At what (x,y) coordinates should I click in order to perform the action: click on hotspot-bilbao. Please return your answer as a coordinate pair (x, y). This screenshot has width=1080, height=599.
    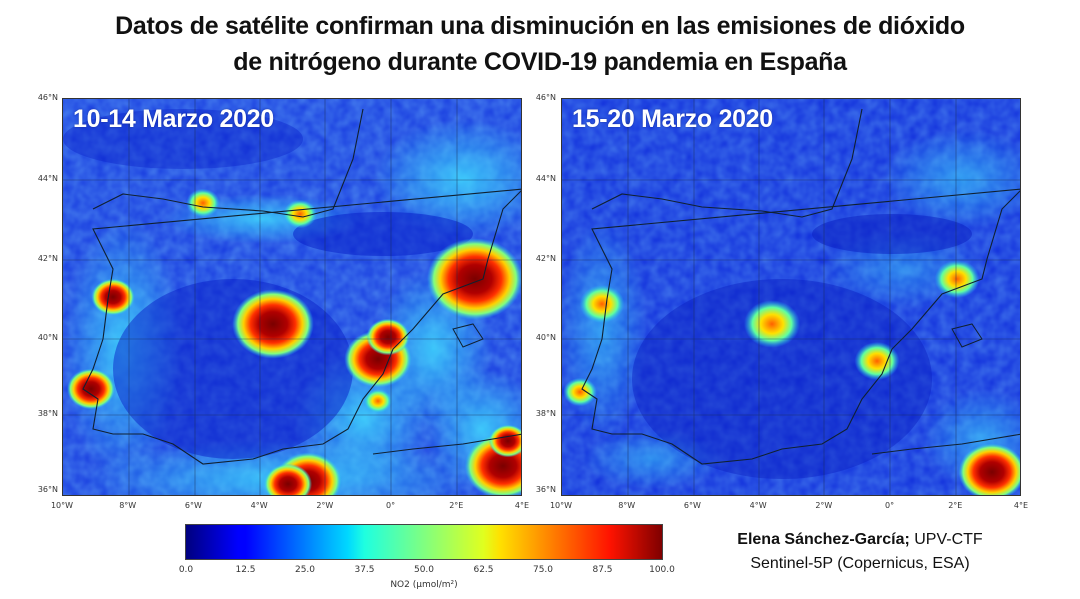
    Looking at the image, I should click on (300, 214).